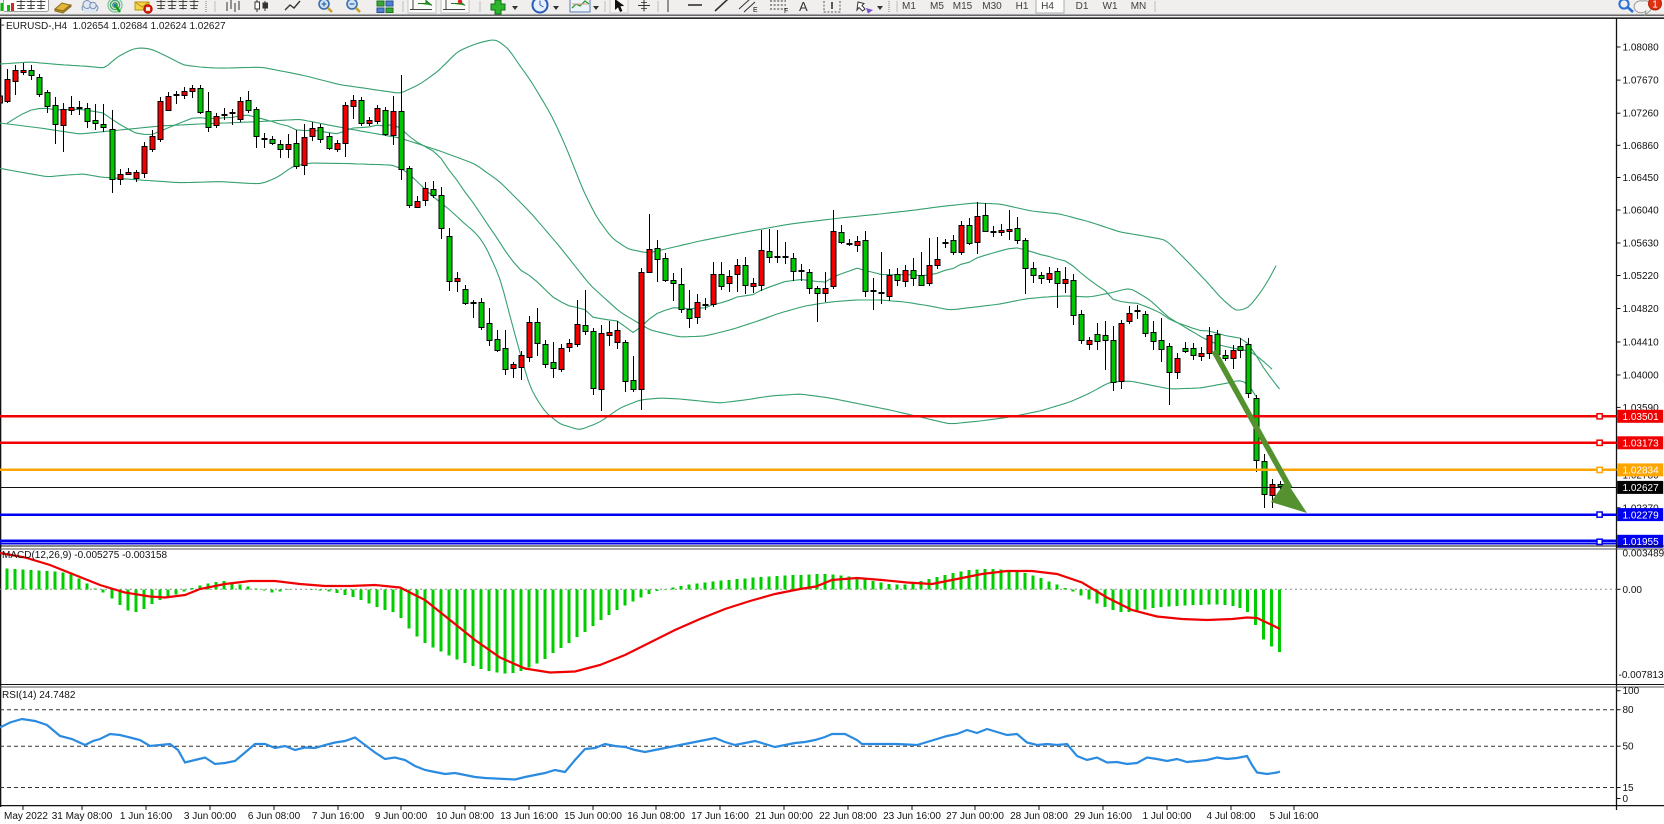  Describe the element at coordinates (720, 816) in the screenshot. I see `svg-text: 17 Jun 16:00` at that location.